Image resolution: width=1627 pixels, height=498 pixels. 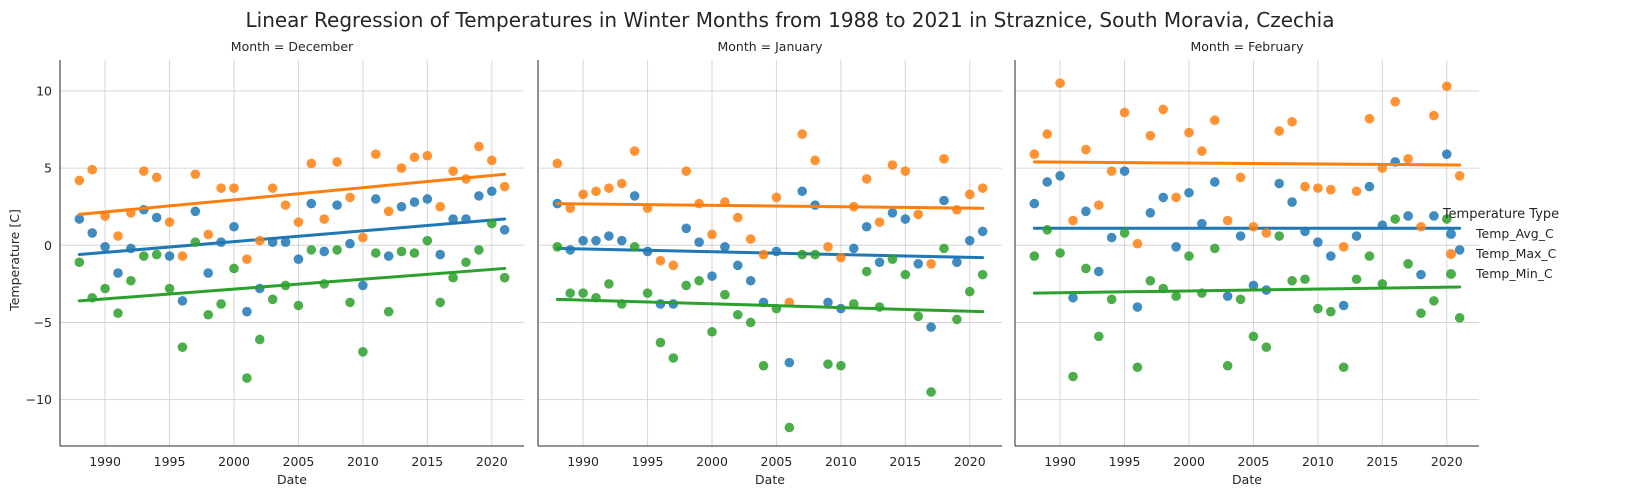 What do you see at coordinates (299, 461) in the screenshot?
I see `x-tick-label: 2005` at bounding box center [299, 461].